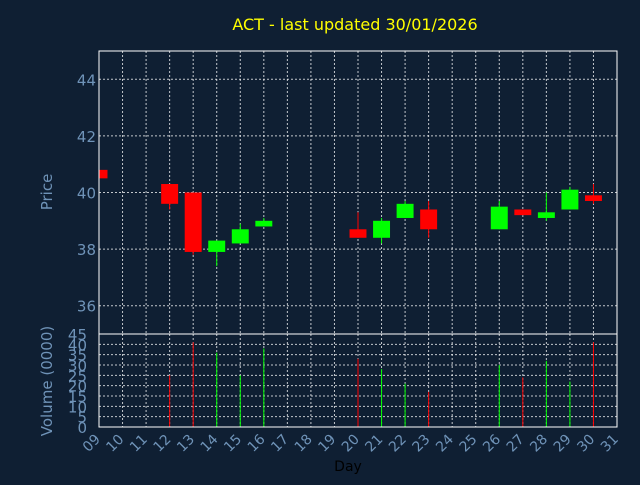  What do you see at coordinates (47, 192) in the screenshot?
I see `price-axis-label: Price` at bounding box center [47, 192].